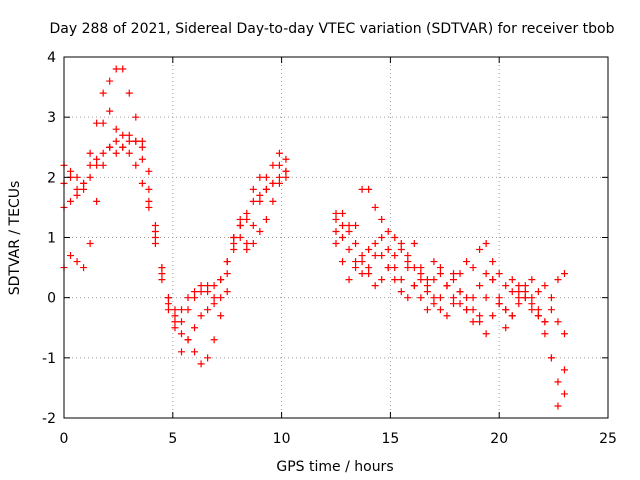 The image size is (640, 480). I want to click on x-tick-label: 0, so click(64, 439).